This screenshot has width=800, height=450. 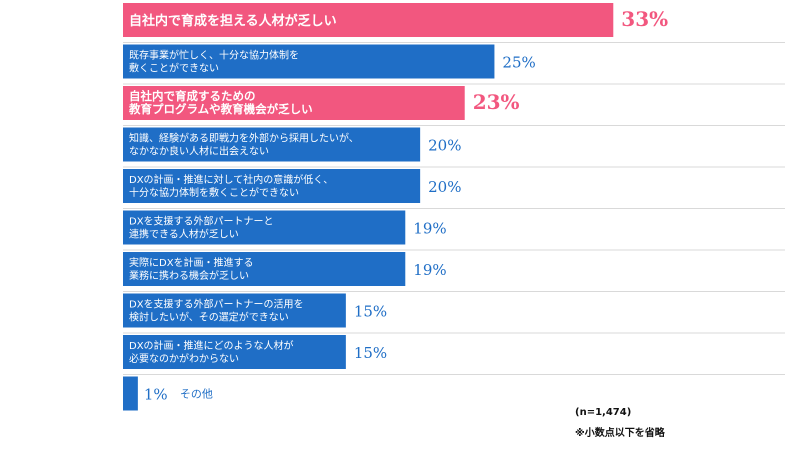 What do you see at coordinates (603, 412) in the screenshot?
I see `sample-size-note: (n=1,474)` at bounding box center [603, 412].